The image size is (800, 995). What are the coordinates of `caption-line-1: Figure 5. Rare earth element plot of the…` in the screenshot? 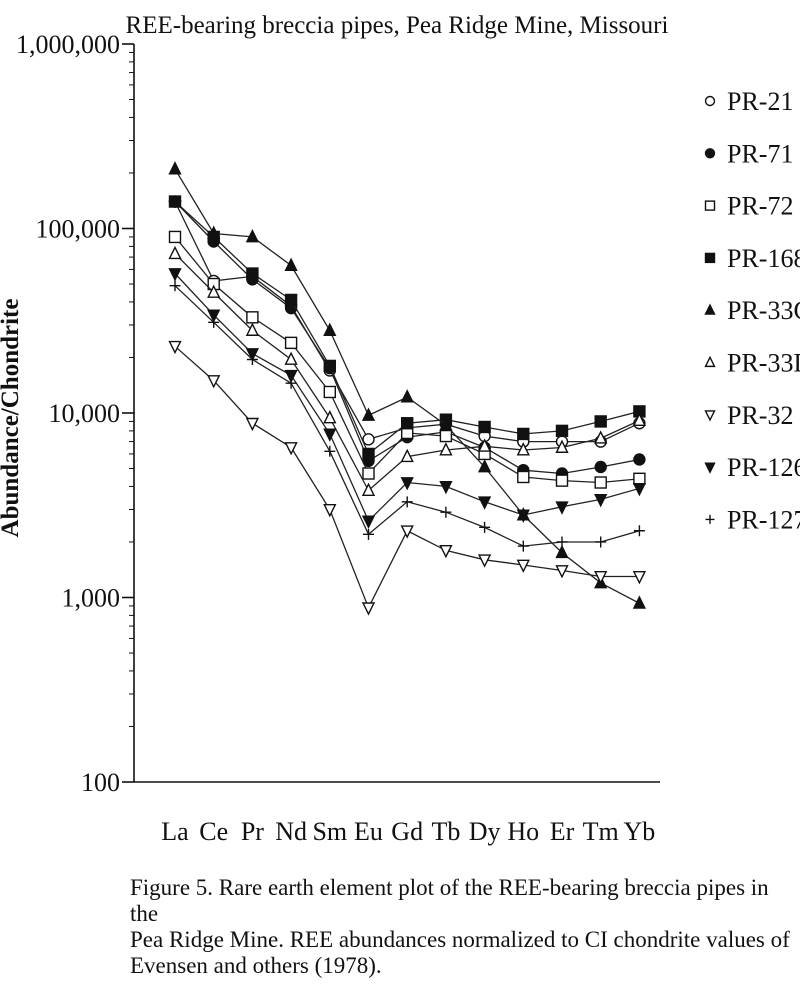 It's located at (449, 900).